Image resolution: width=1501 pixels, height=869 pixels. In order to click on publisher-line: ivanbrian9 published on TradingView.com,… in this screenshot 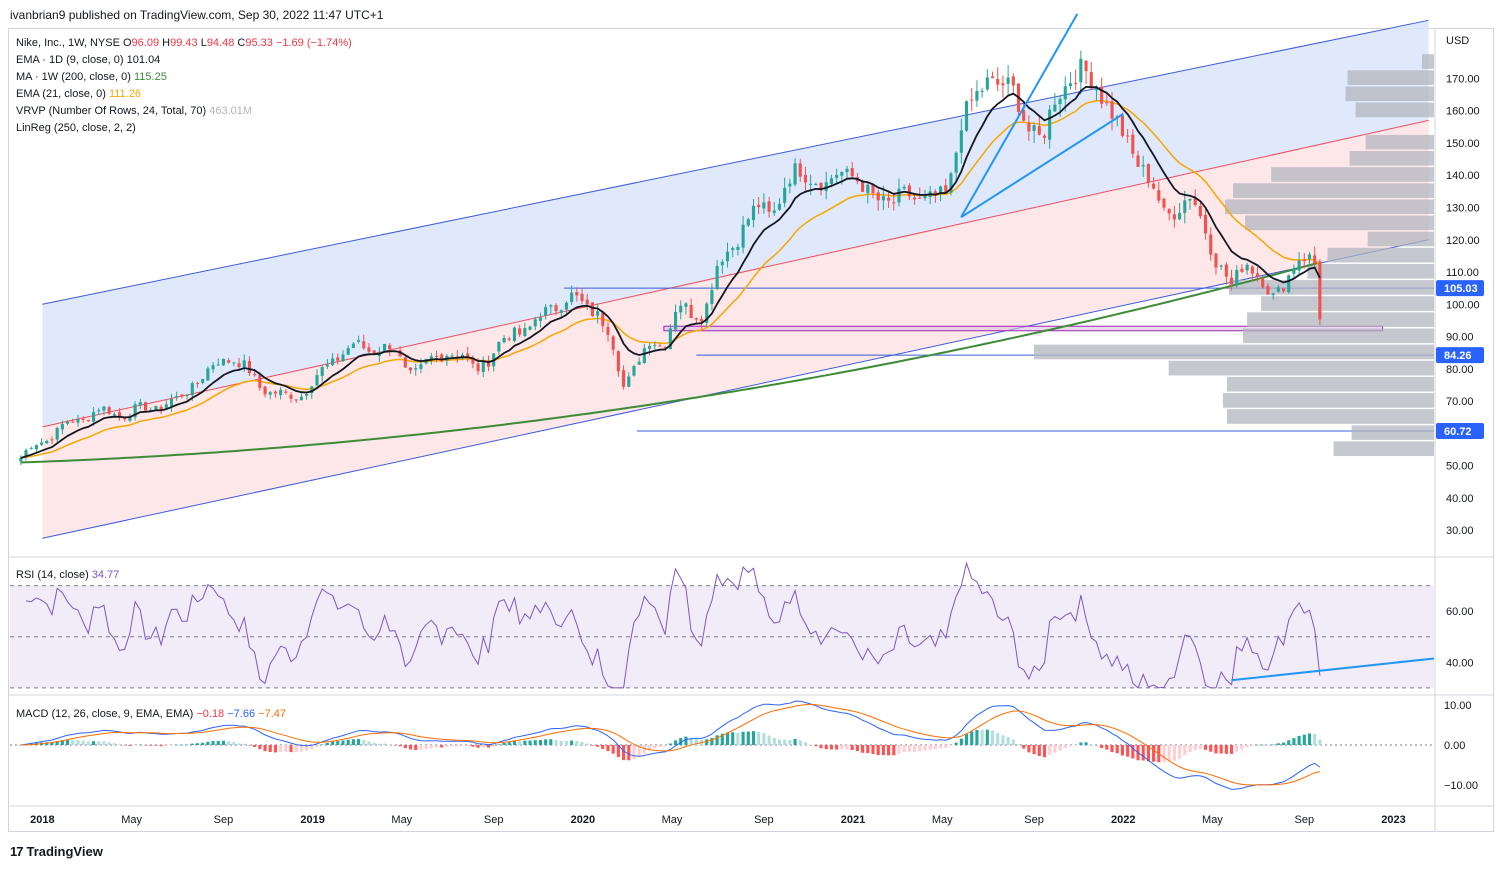, I will do `click(197, 15)`.